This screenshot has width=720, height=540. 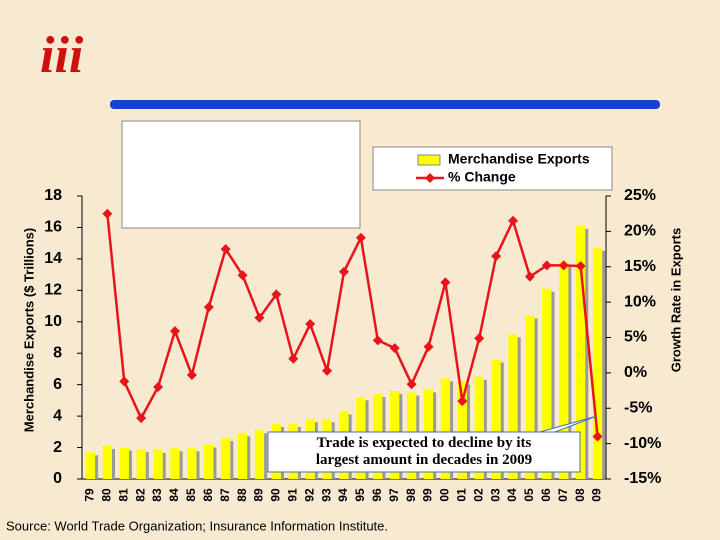 What do you see at coordinates (492, 168) in the screenshot?
I see `legend-box` at bounding box center [492, 168].